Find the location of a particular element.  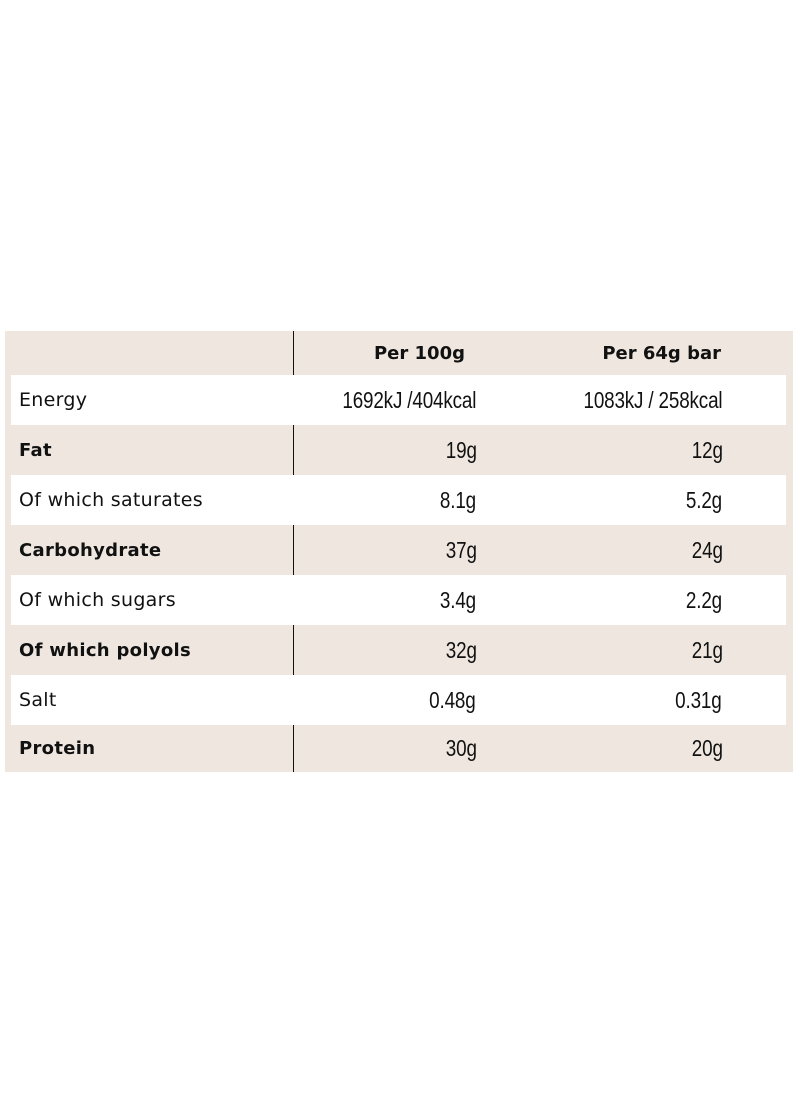

value-per-bar: 1083kJ / 258kcal is located at coordinates (652, 399).